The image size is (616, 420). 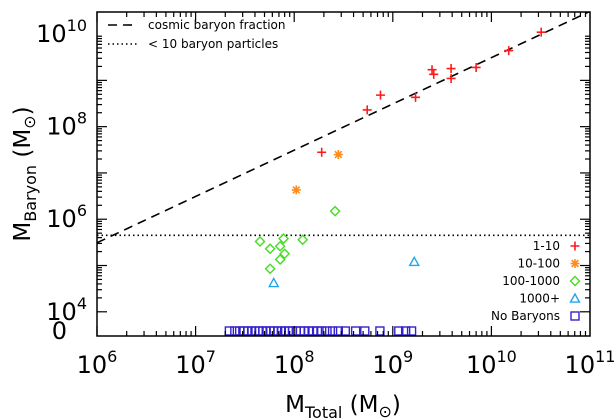 What do you see at coordinates (195, 363) in the screenshot?
I see `x-tick-label: 10⁷` at bounding box center [195, 363].